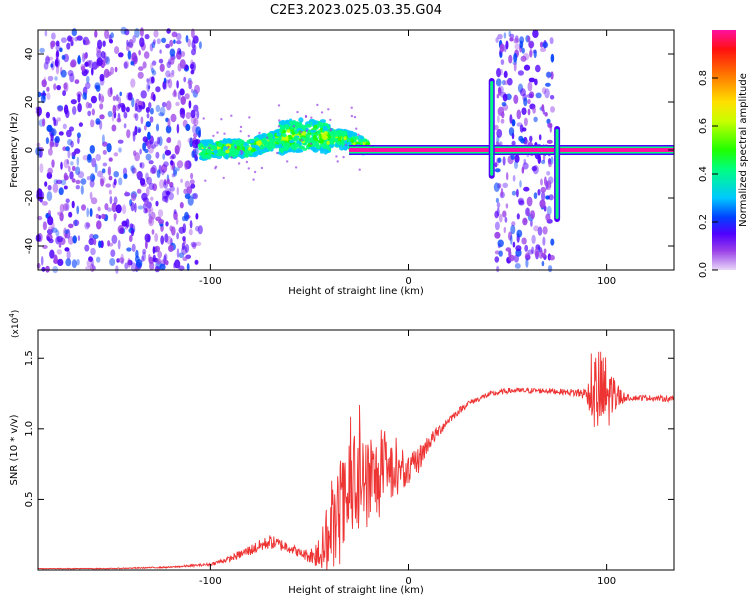 Image resolution: width=750 pixels, height=600 pixels. What do you see at coordinates (511, 150) in the screenshot?
I see `tone-line` at bounding box center [511, 150].